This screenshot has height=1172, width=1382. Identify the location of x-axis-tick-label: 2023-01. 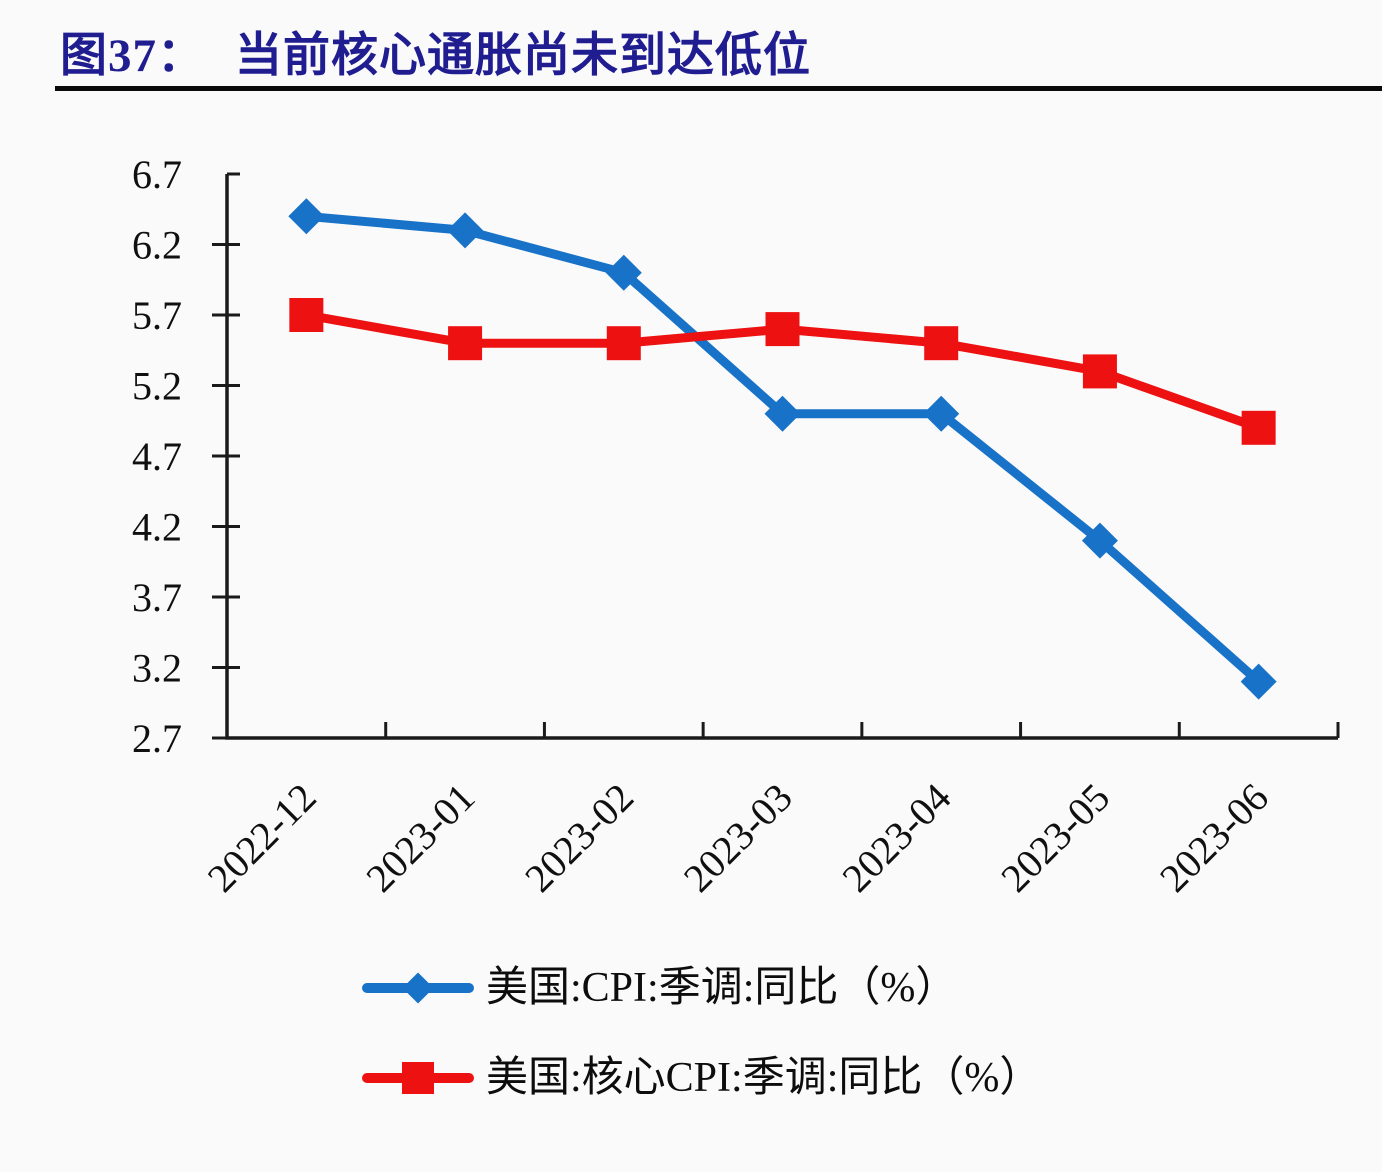
(420, 838).